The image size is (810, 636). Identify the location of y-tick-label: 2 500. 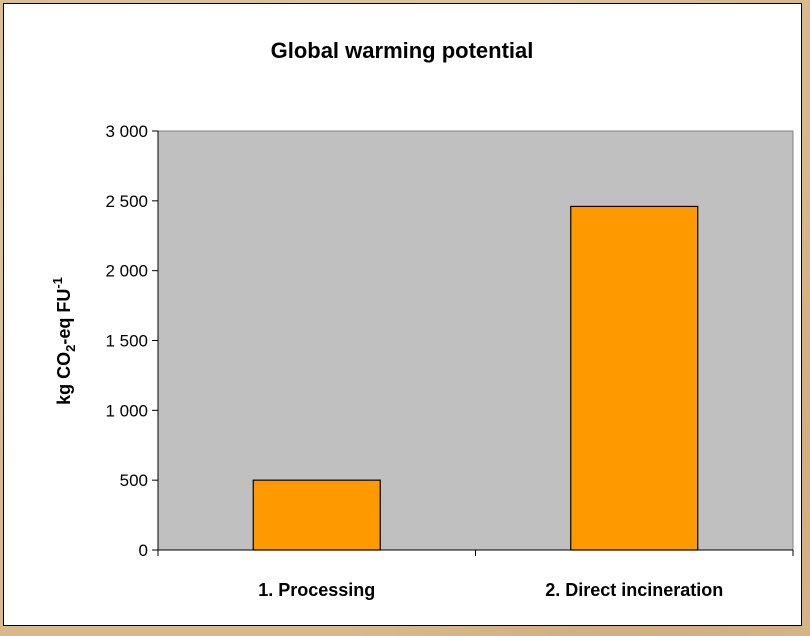
(126, 201).